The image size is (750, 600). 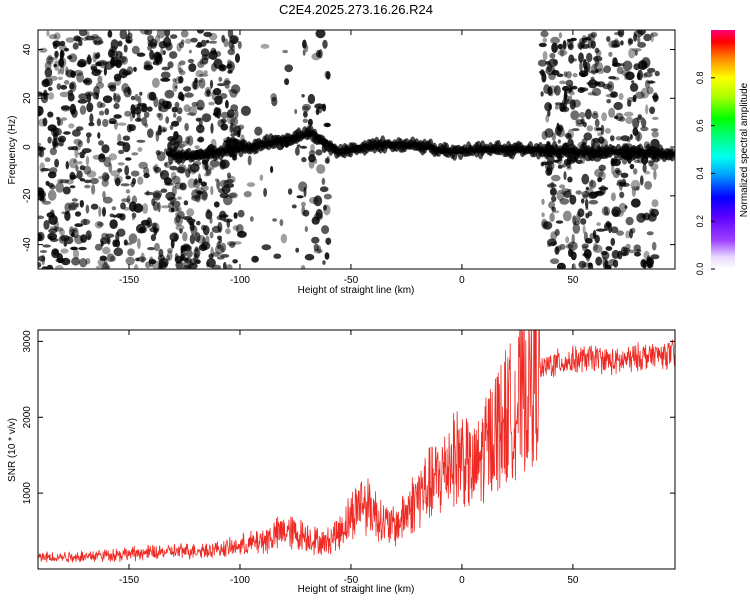 I want to click on x-tick-label: -150, so click(x=129, y=280).